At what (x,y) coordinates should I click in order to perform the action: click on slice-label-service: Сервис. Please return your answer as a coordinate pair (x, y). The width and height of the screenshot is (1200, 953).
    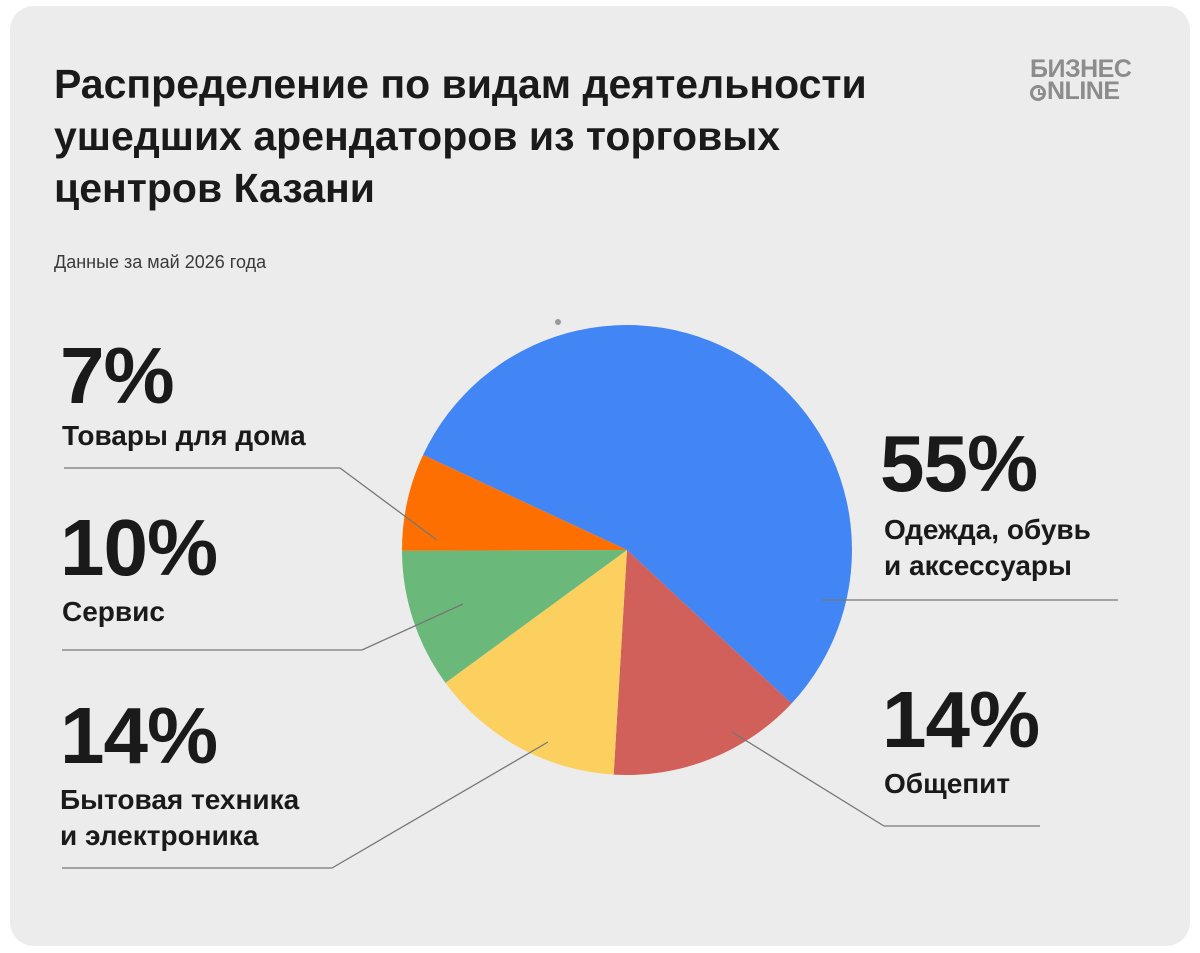
    Looking at the image, I should click on (113, 611).